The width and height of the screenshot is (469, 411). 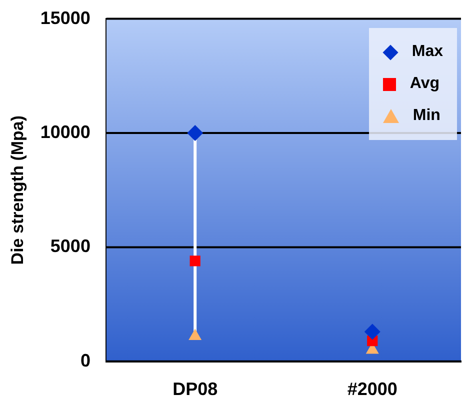 I want to click on y-tick-label: 15000, so click(x=65, y=18).